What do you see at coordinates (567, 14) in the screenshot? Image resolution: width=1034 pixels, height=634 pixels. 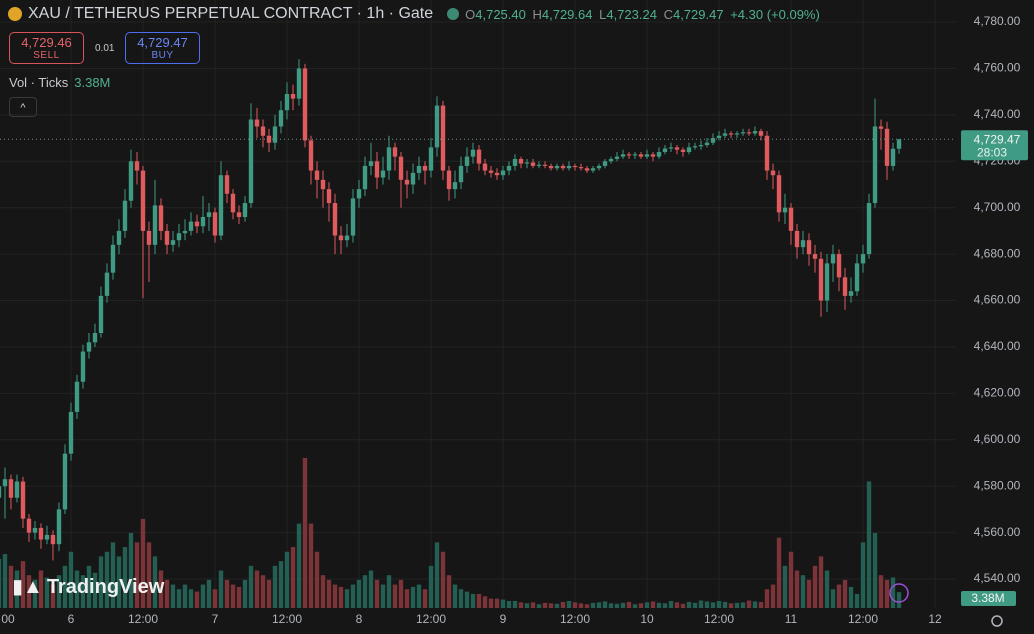 I see `ohlc-value: 4,729.64` at bounding box center [567, 14].